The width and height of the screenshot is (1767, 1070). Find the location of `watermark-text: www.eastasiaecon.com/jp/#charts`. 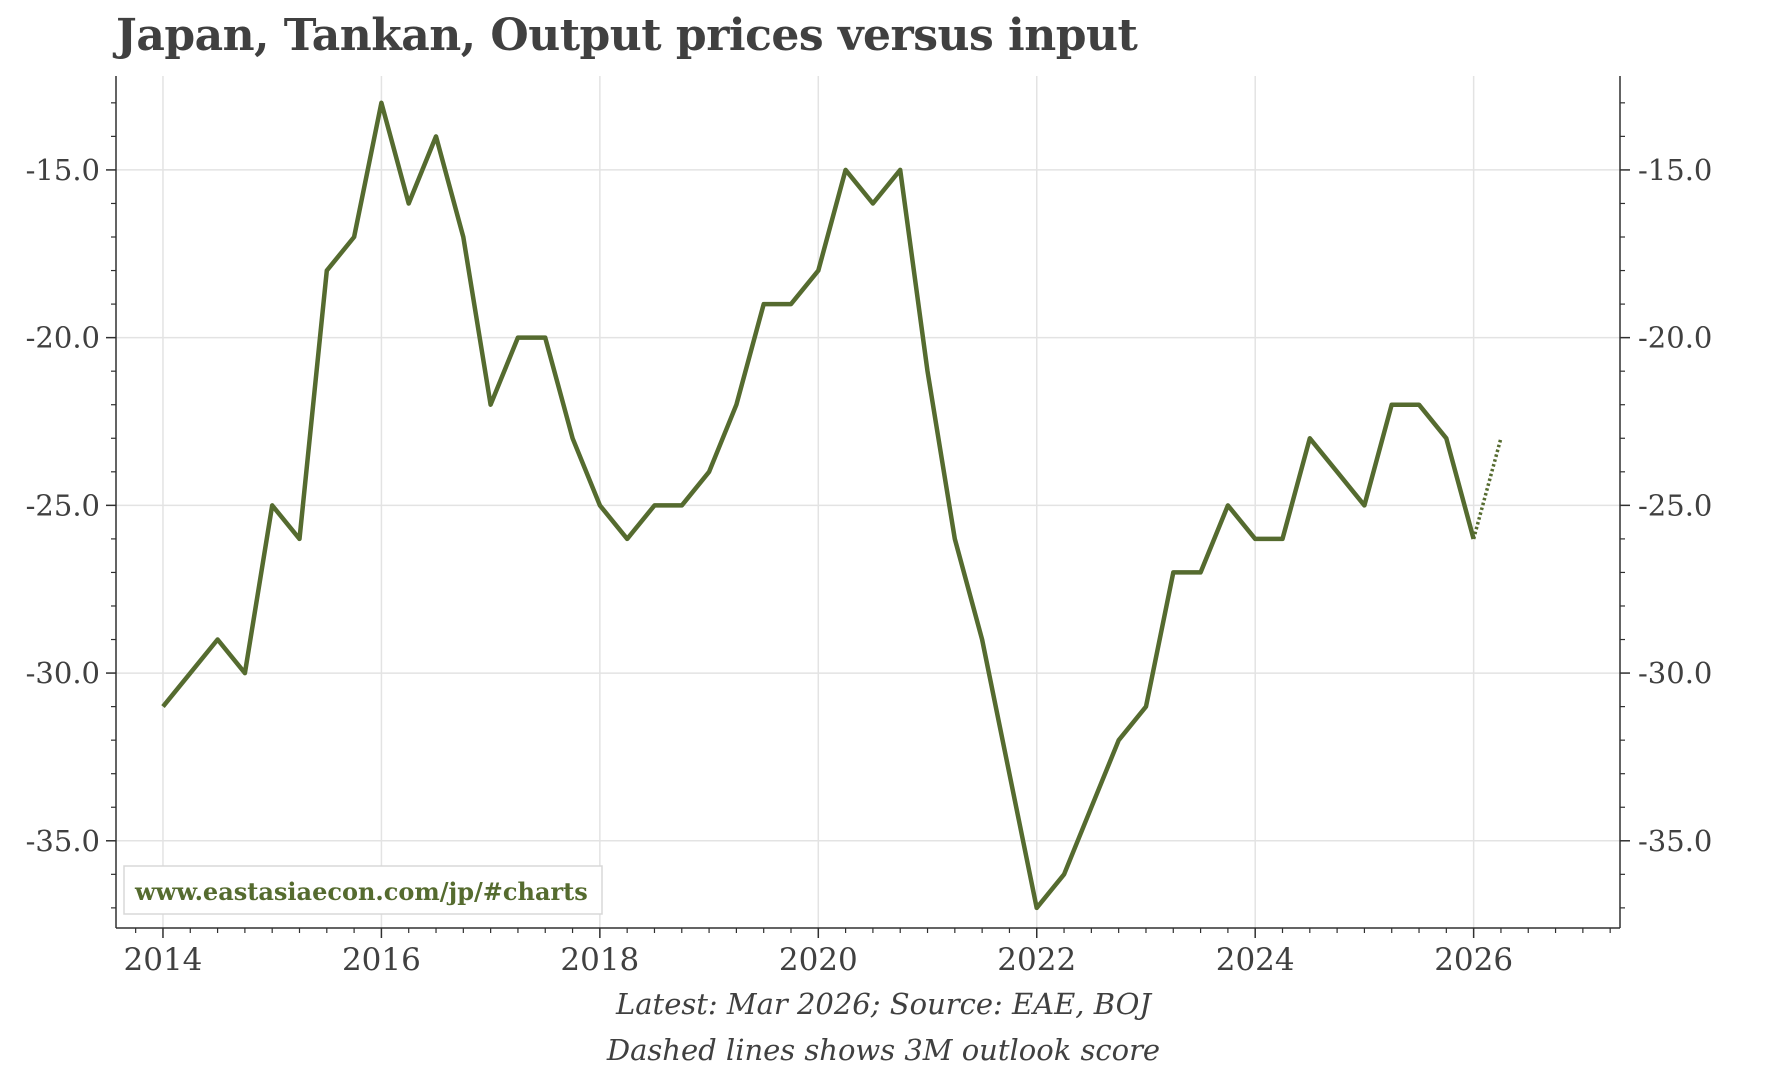

watermark-text: www.eastasiaecon.com/jp/#charts is located at coordinates (361, 891).